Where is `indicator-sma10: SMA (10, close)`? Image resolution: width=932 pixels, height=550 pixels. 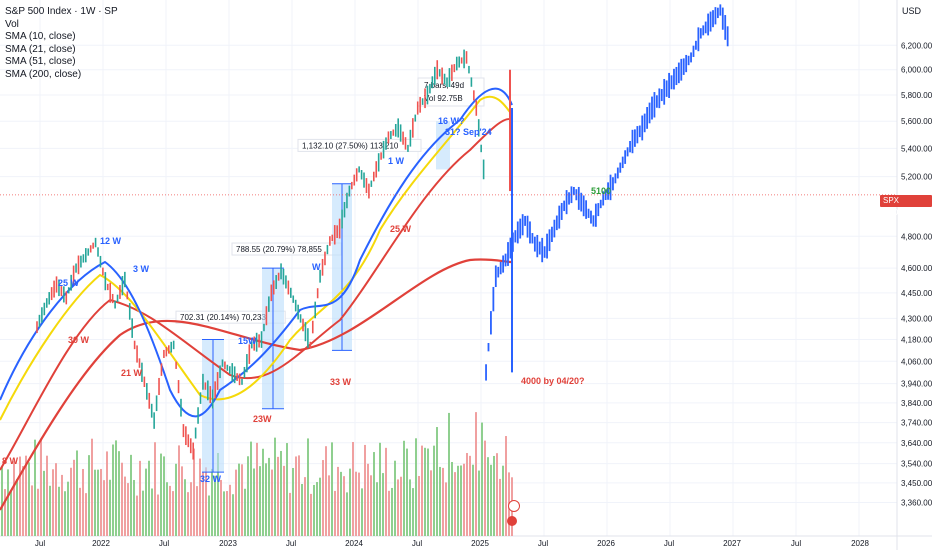
indicator-sma10: SMA (10, close) is located at coordinates (40, 36).